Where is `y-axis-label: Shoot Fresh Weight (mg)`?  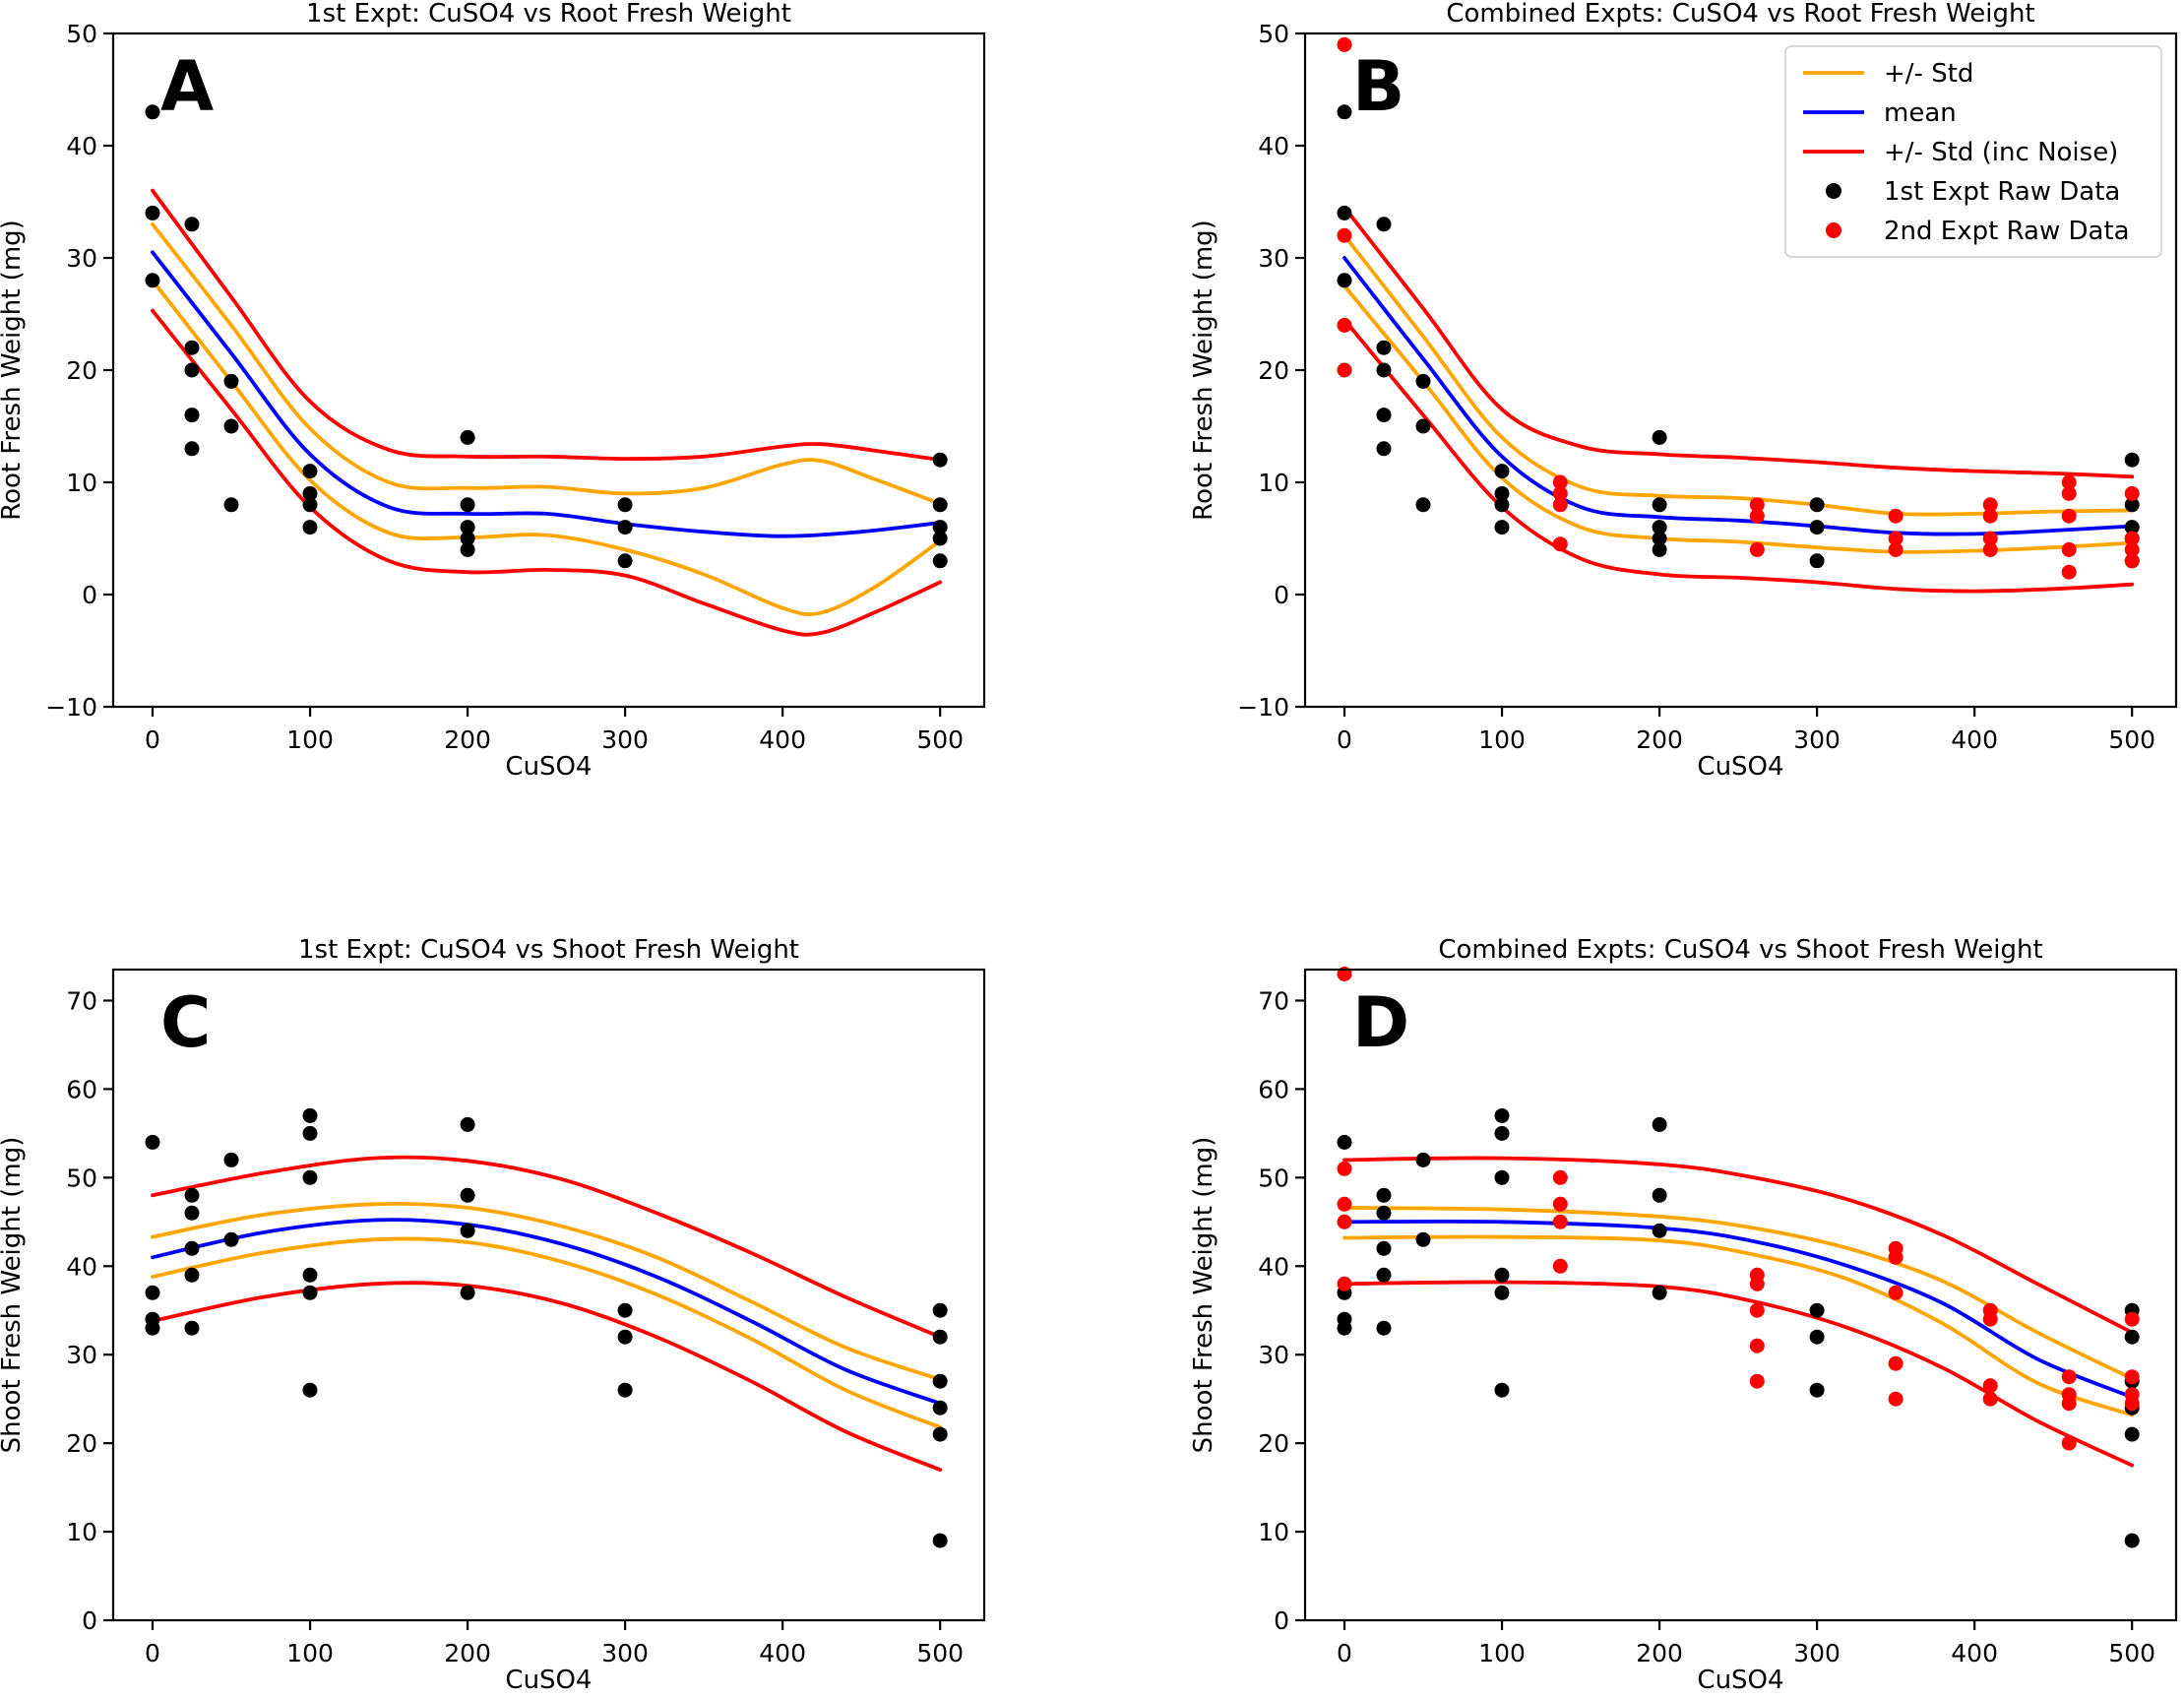
y-axis-label: Shoot Fresh Weight (mg) is located at coordinates (1203, 1295).